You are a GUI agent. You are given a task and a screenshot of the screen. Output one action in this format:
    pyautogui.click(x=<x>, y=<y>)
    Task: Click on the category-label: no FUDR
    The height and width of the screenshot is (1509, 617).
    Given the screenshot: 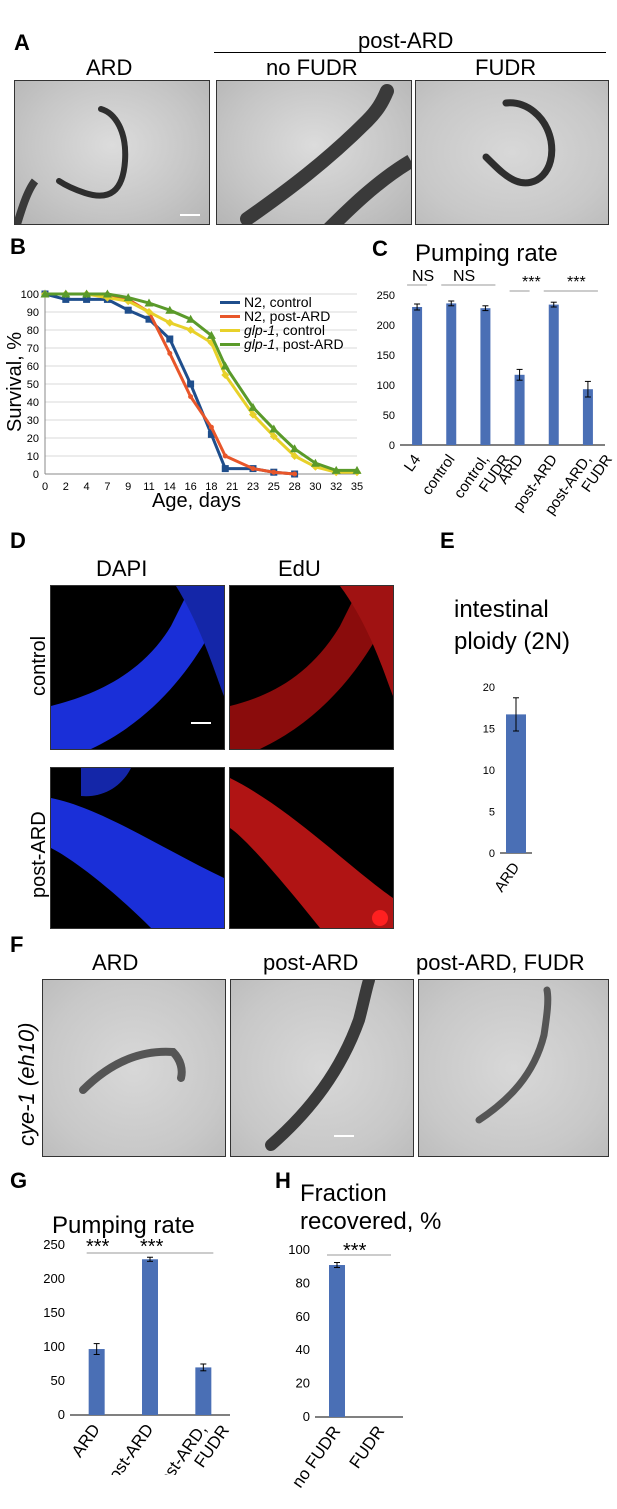 What is the action you would take?
    pyautogui.click(x=316, y=1456)
    